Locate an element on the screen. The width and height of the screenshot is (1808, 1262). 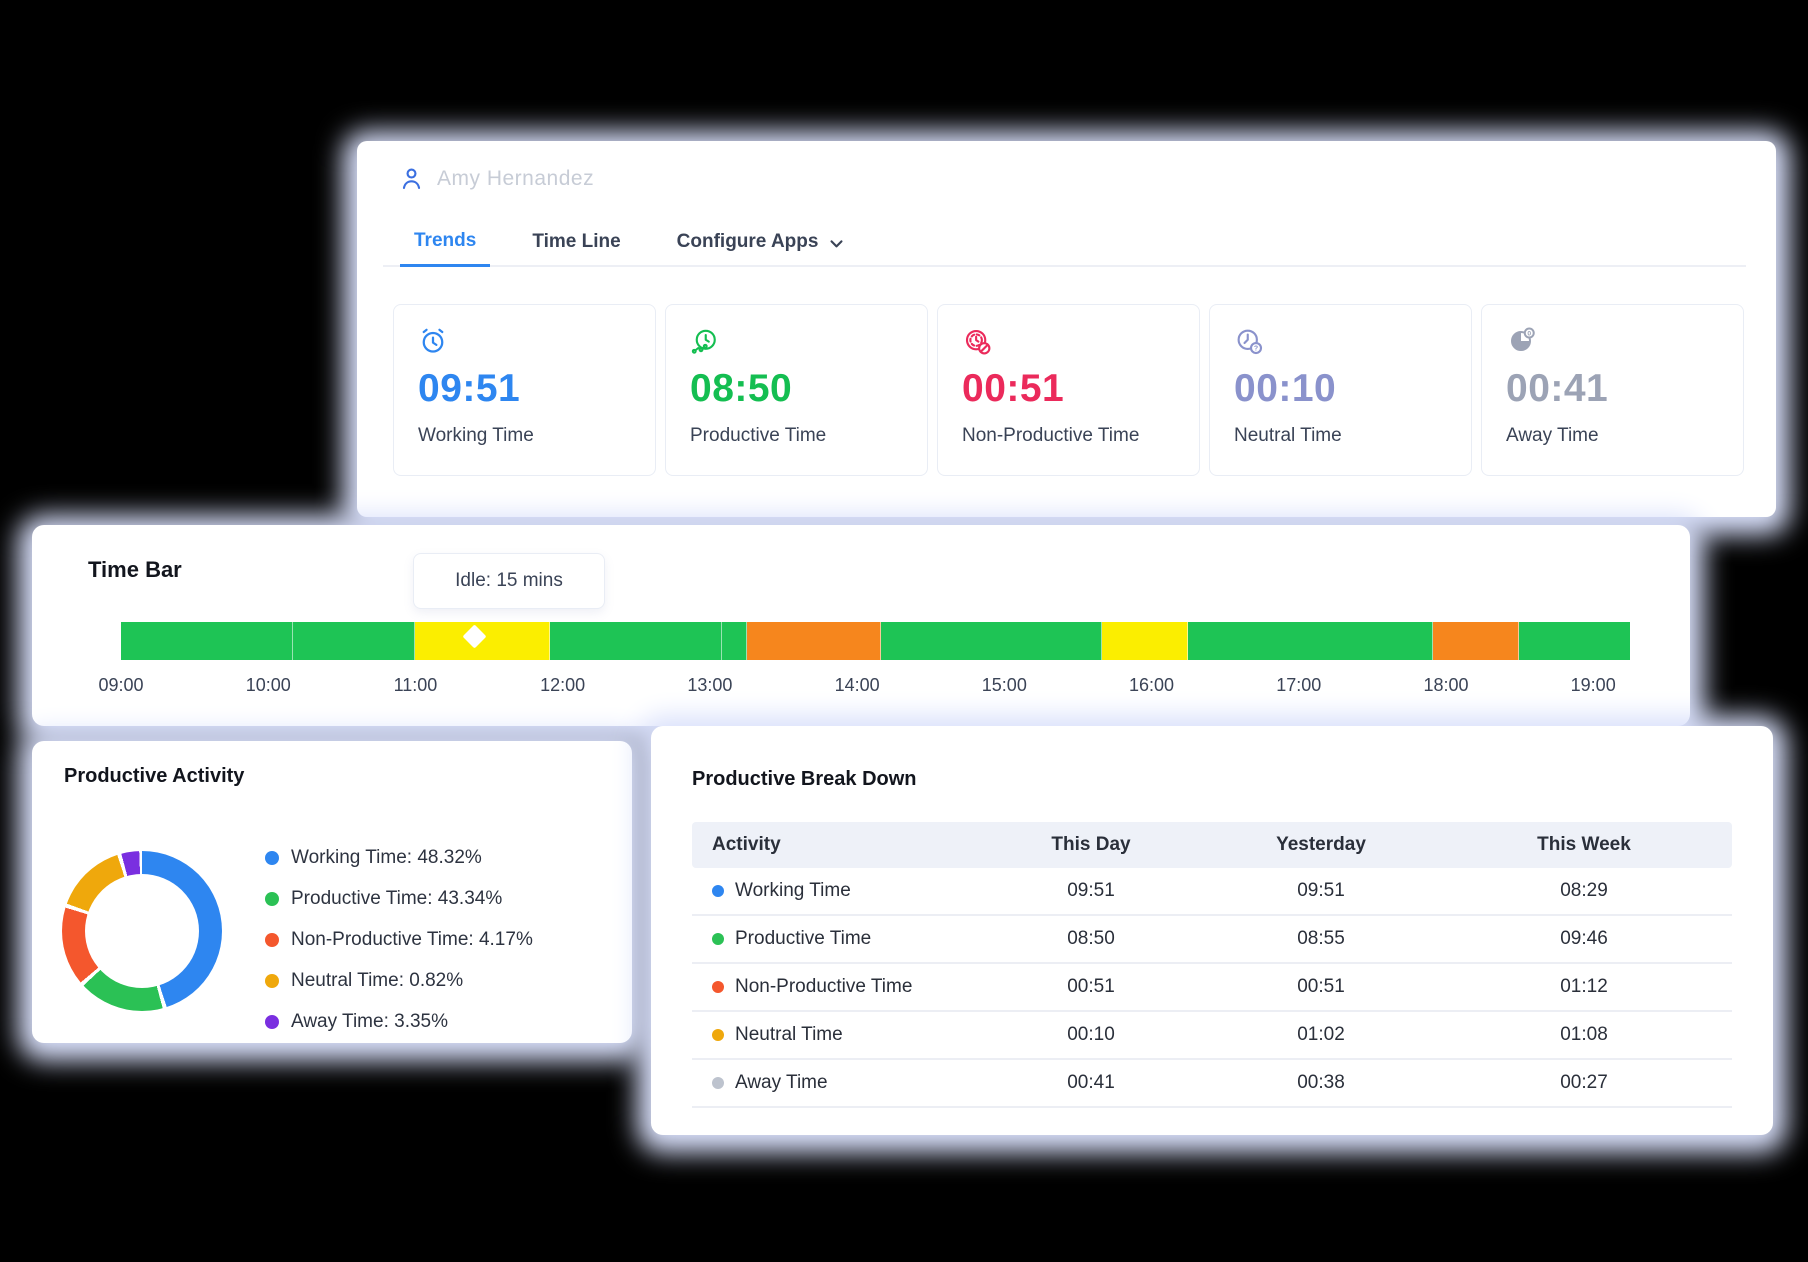
legend-text: Non-Productive Time: 4.17% is located at coordinates (412, 939).